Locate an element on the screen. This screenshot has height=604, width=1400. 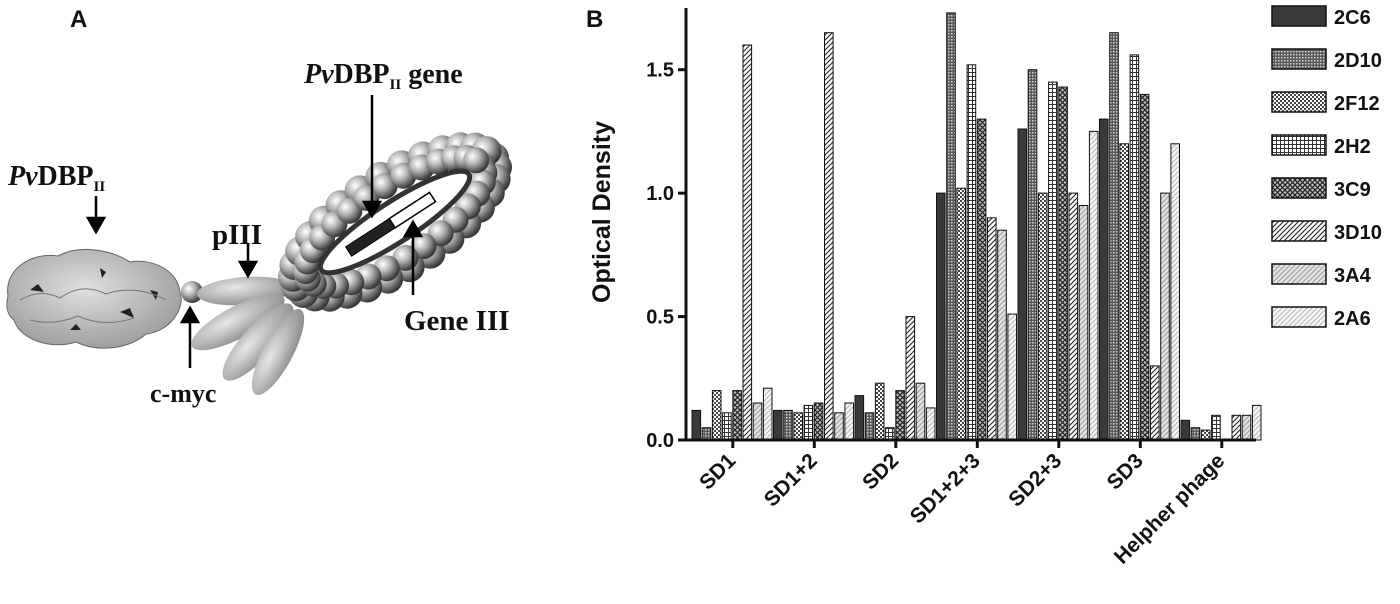
bar-2D10-sd1 is located at coordinates (706, 434).